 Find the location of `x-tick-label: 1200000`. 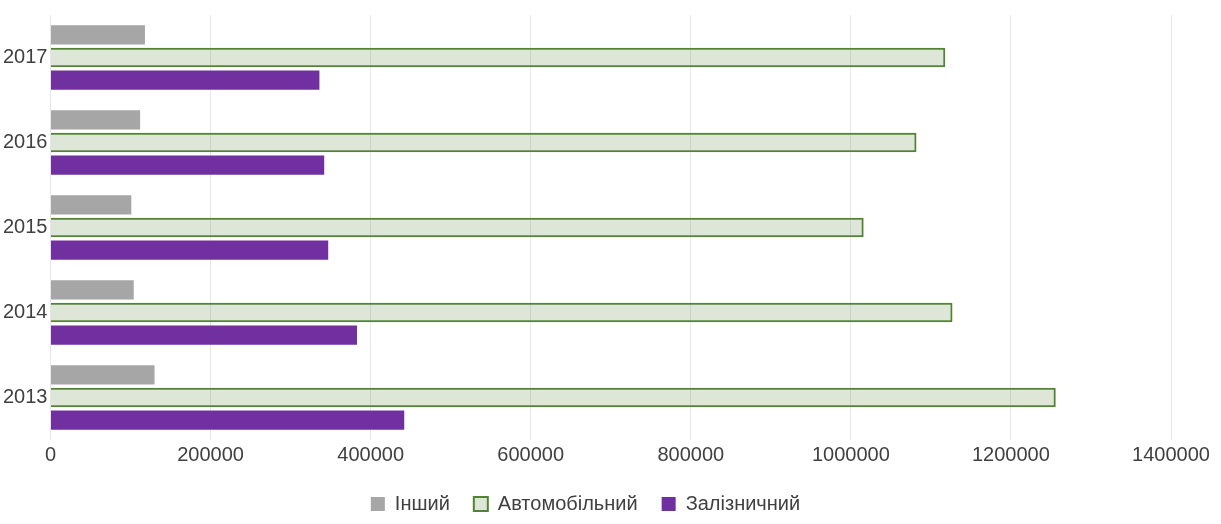

x-tick-label: 1200000 is located at coordinates (1010, 453).